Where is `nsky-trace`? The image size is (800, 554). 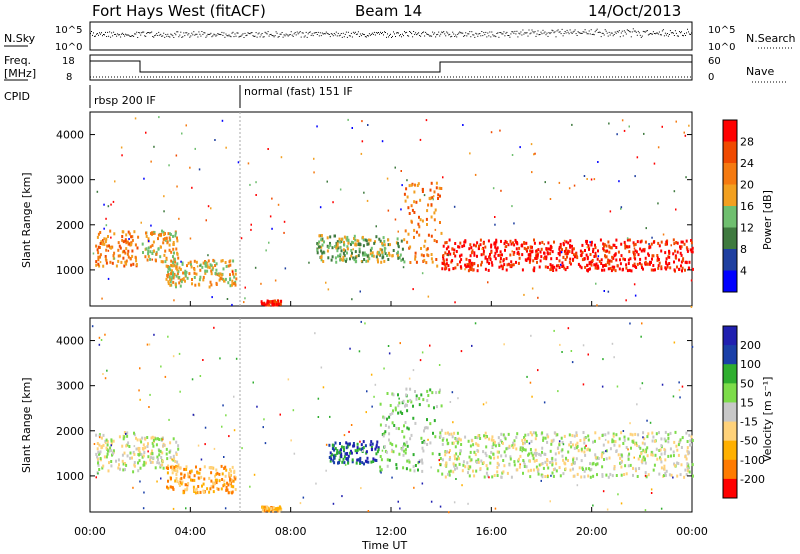
nsky-trace is located at coordinates (391, 33).